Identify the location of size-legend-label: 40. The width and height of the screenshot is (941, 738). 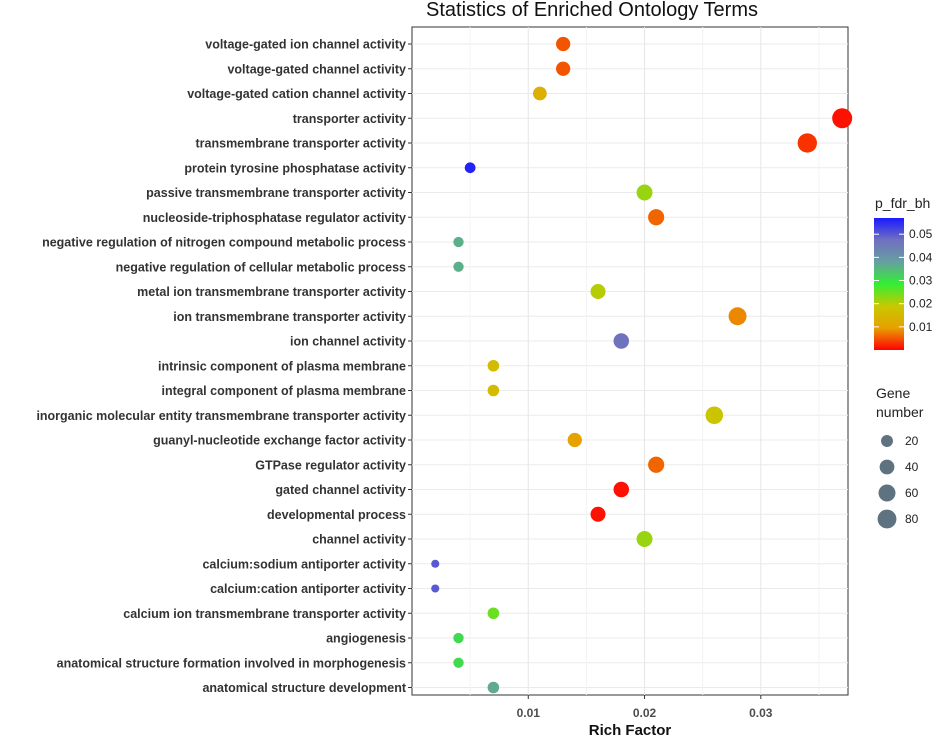
(912, 467).